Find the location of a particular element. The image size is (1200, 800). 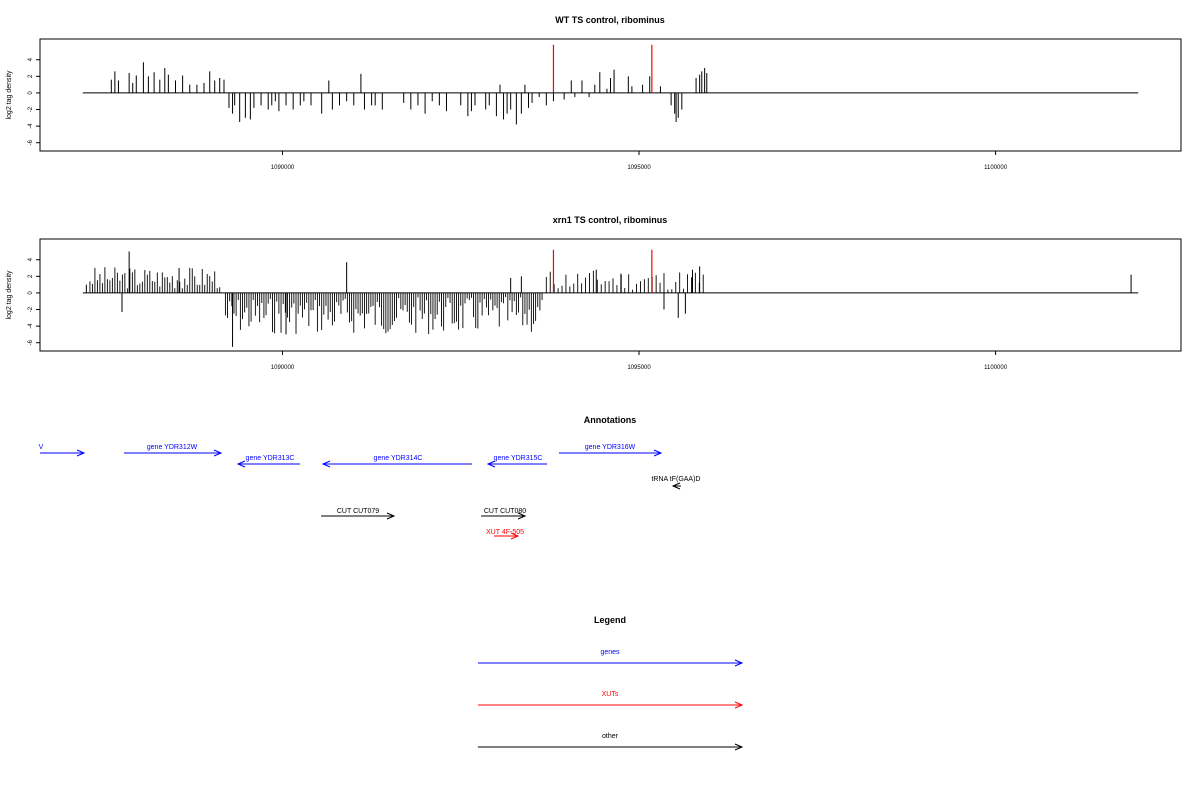

legend-panel: Legend genes XUTs other is located at coordinates (611, 683).